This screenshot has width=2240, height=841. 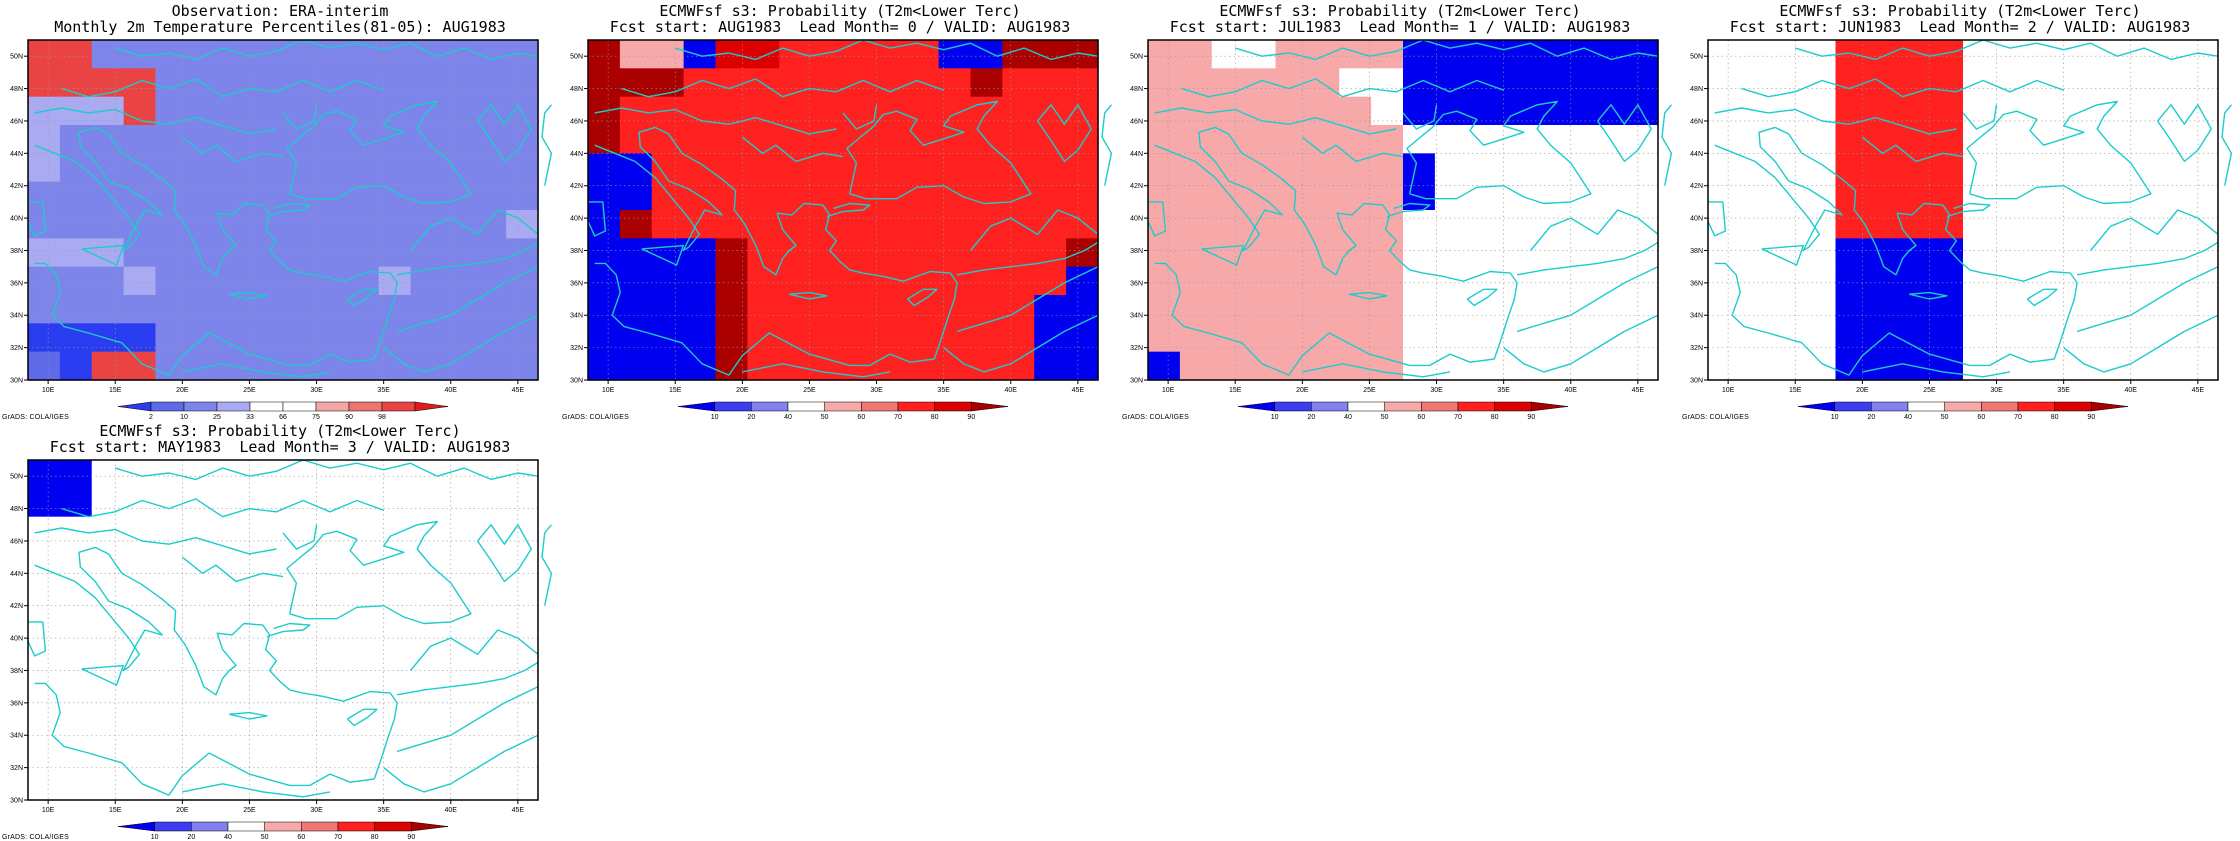 I want to click on lon-tick-label: 10E, so click(x=608, y=390).